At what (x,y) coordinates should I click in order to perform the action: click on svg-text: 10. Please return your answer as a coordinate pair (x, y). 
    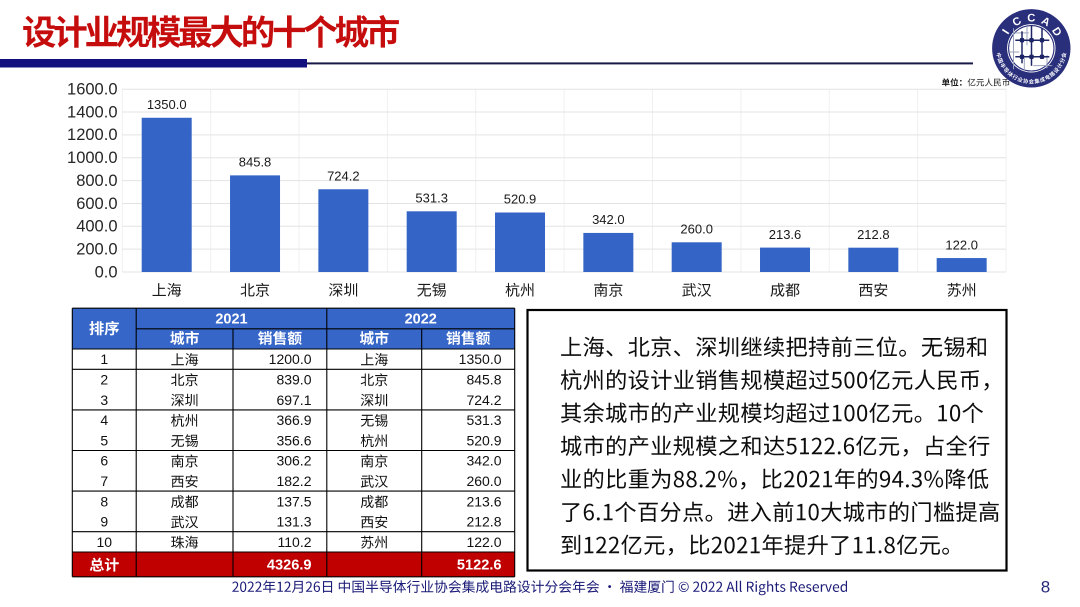
    Looking at the image, I should click on (104, 542).